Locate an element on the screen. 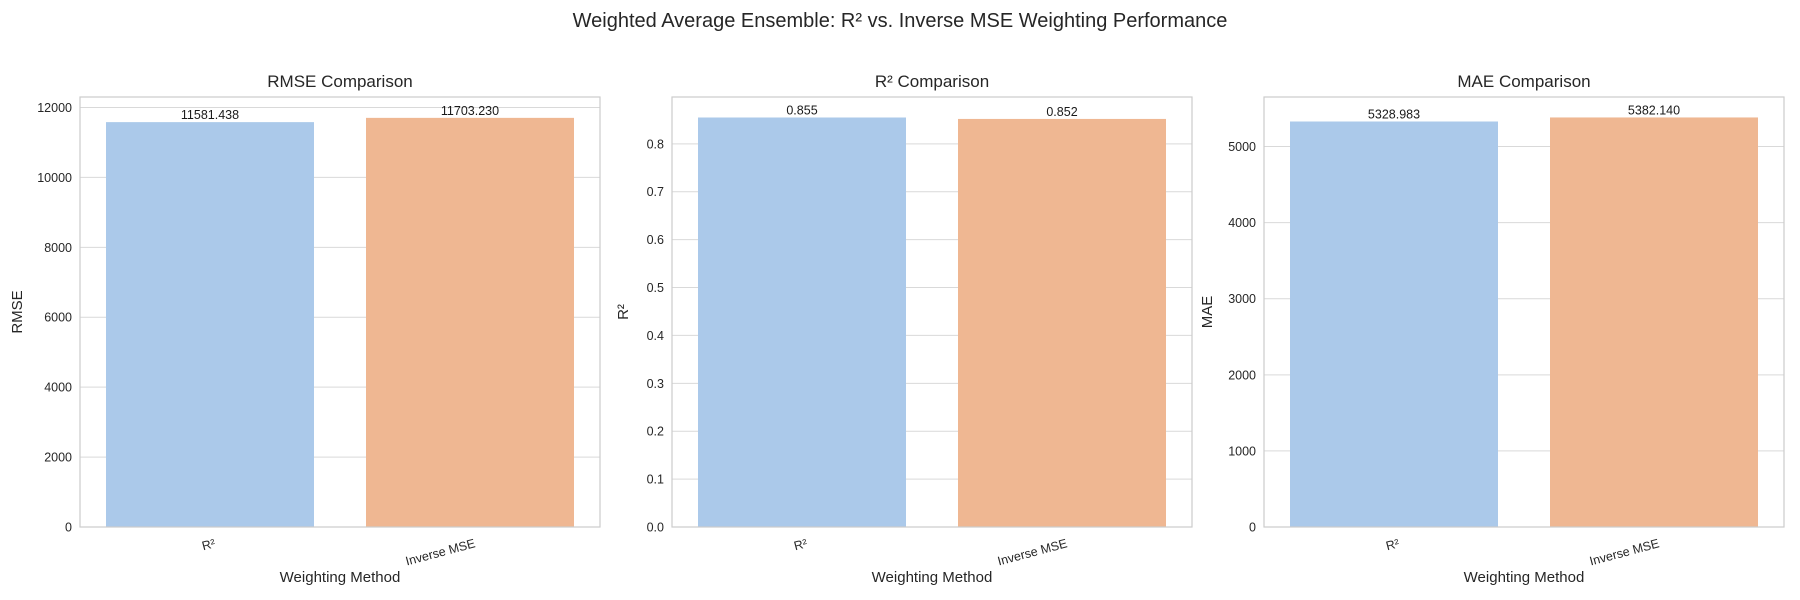 The width and height of the screenshot is (1800, 600). bar-value-label: 5382.140 is located at coordinates (1654, 110).